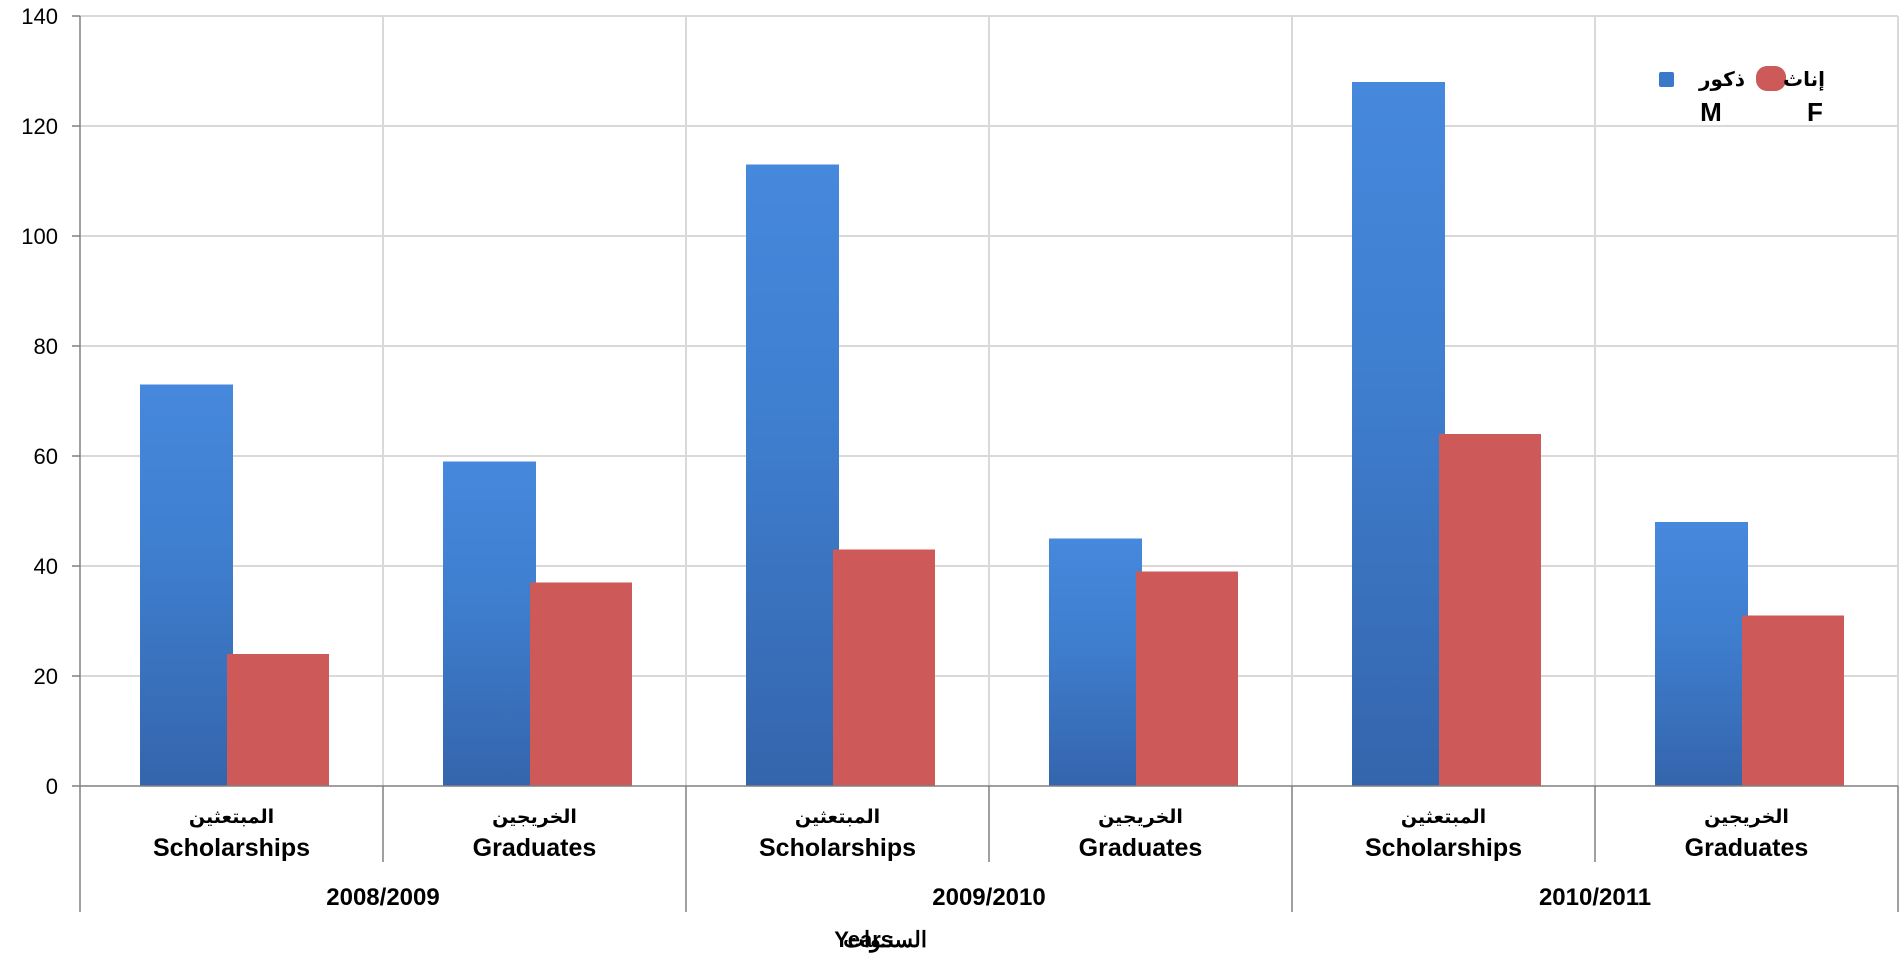 This screenshot has height=957, width=1903. Describe the element at coordinates (46, 676) in the screenshot. I see `y-tick-label: 20` at that location.